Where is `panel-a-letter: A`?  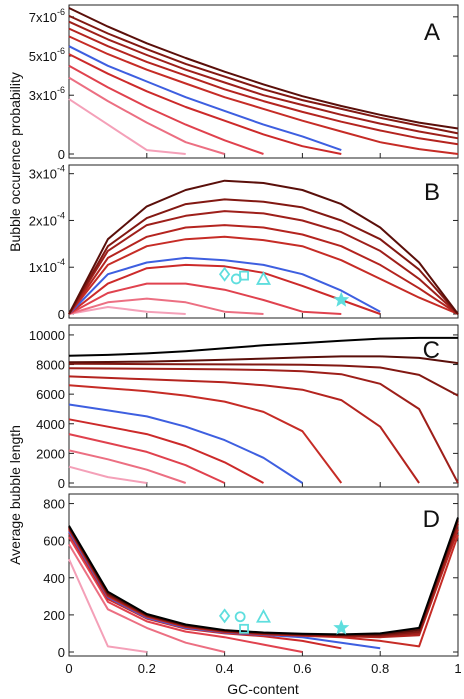 panel-a-letter: A is located at coordinates (432, 32).